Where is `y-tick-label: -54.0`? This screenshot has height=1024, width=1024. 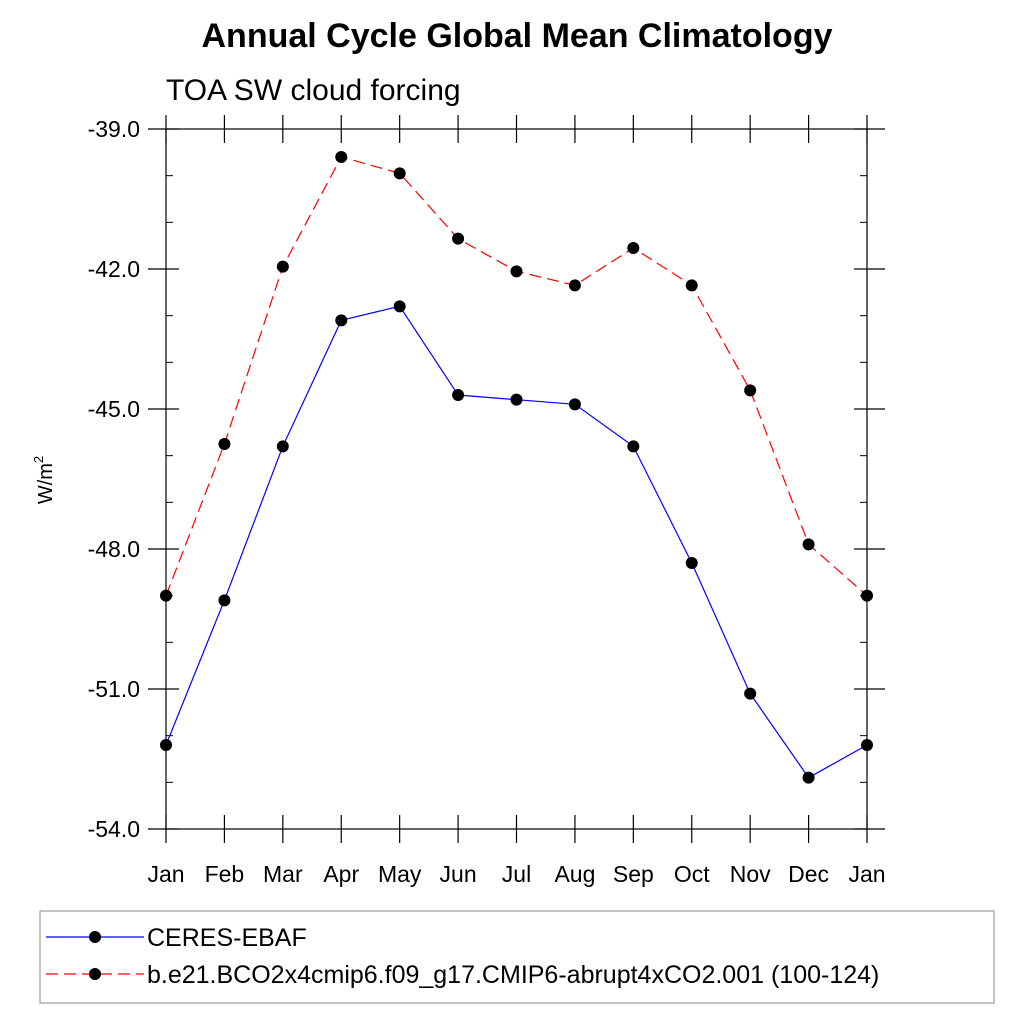 y-tick-label: -54.0 is located at coordinates (114, 829).